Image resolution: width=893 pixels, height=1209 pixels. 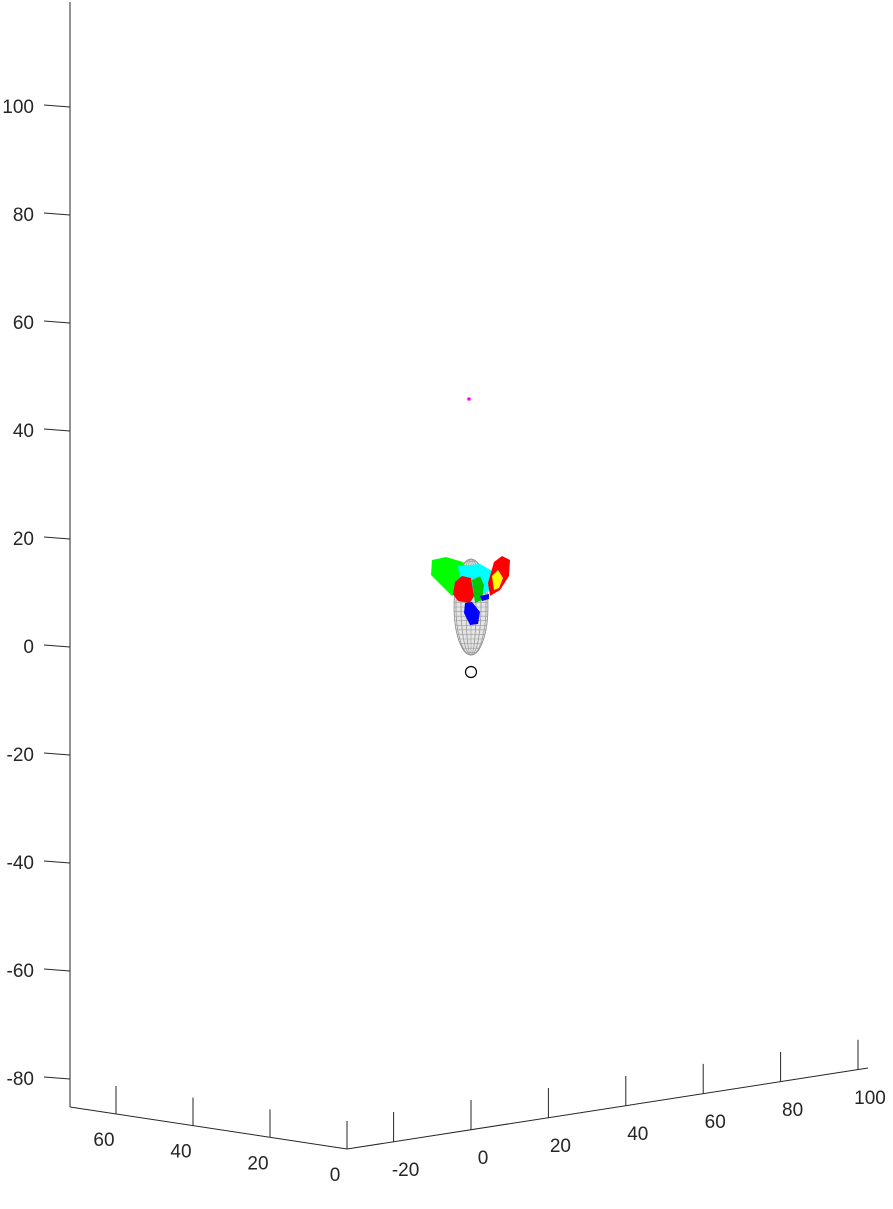 What do you see at coordinates (870, 1098) in the screenshot?
I see `horizontal-tick-label: 100` at bounding box center [870, 1098].